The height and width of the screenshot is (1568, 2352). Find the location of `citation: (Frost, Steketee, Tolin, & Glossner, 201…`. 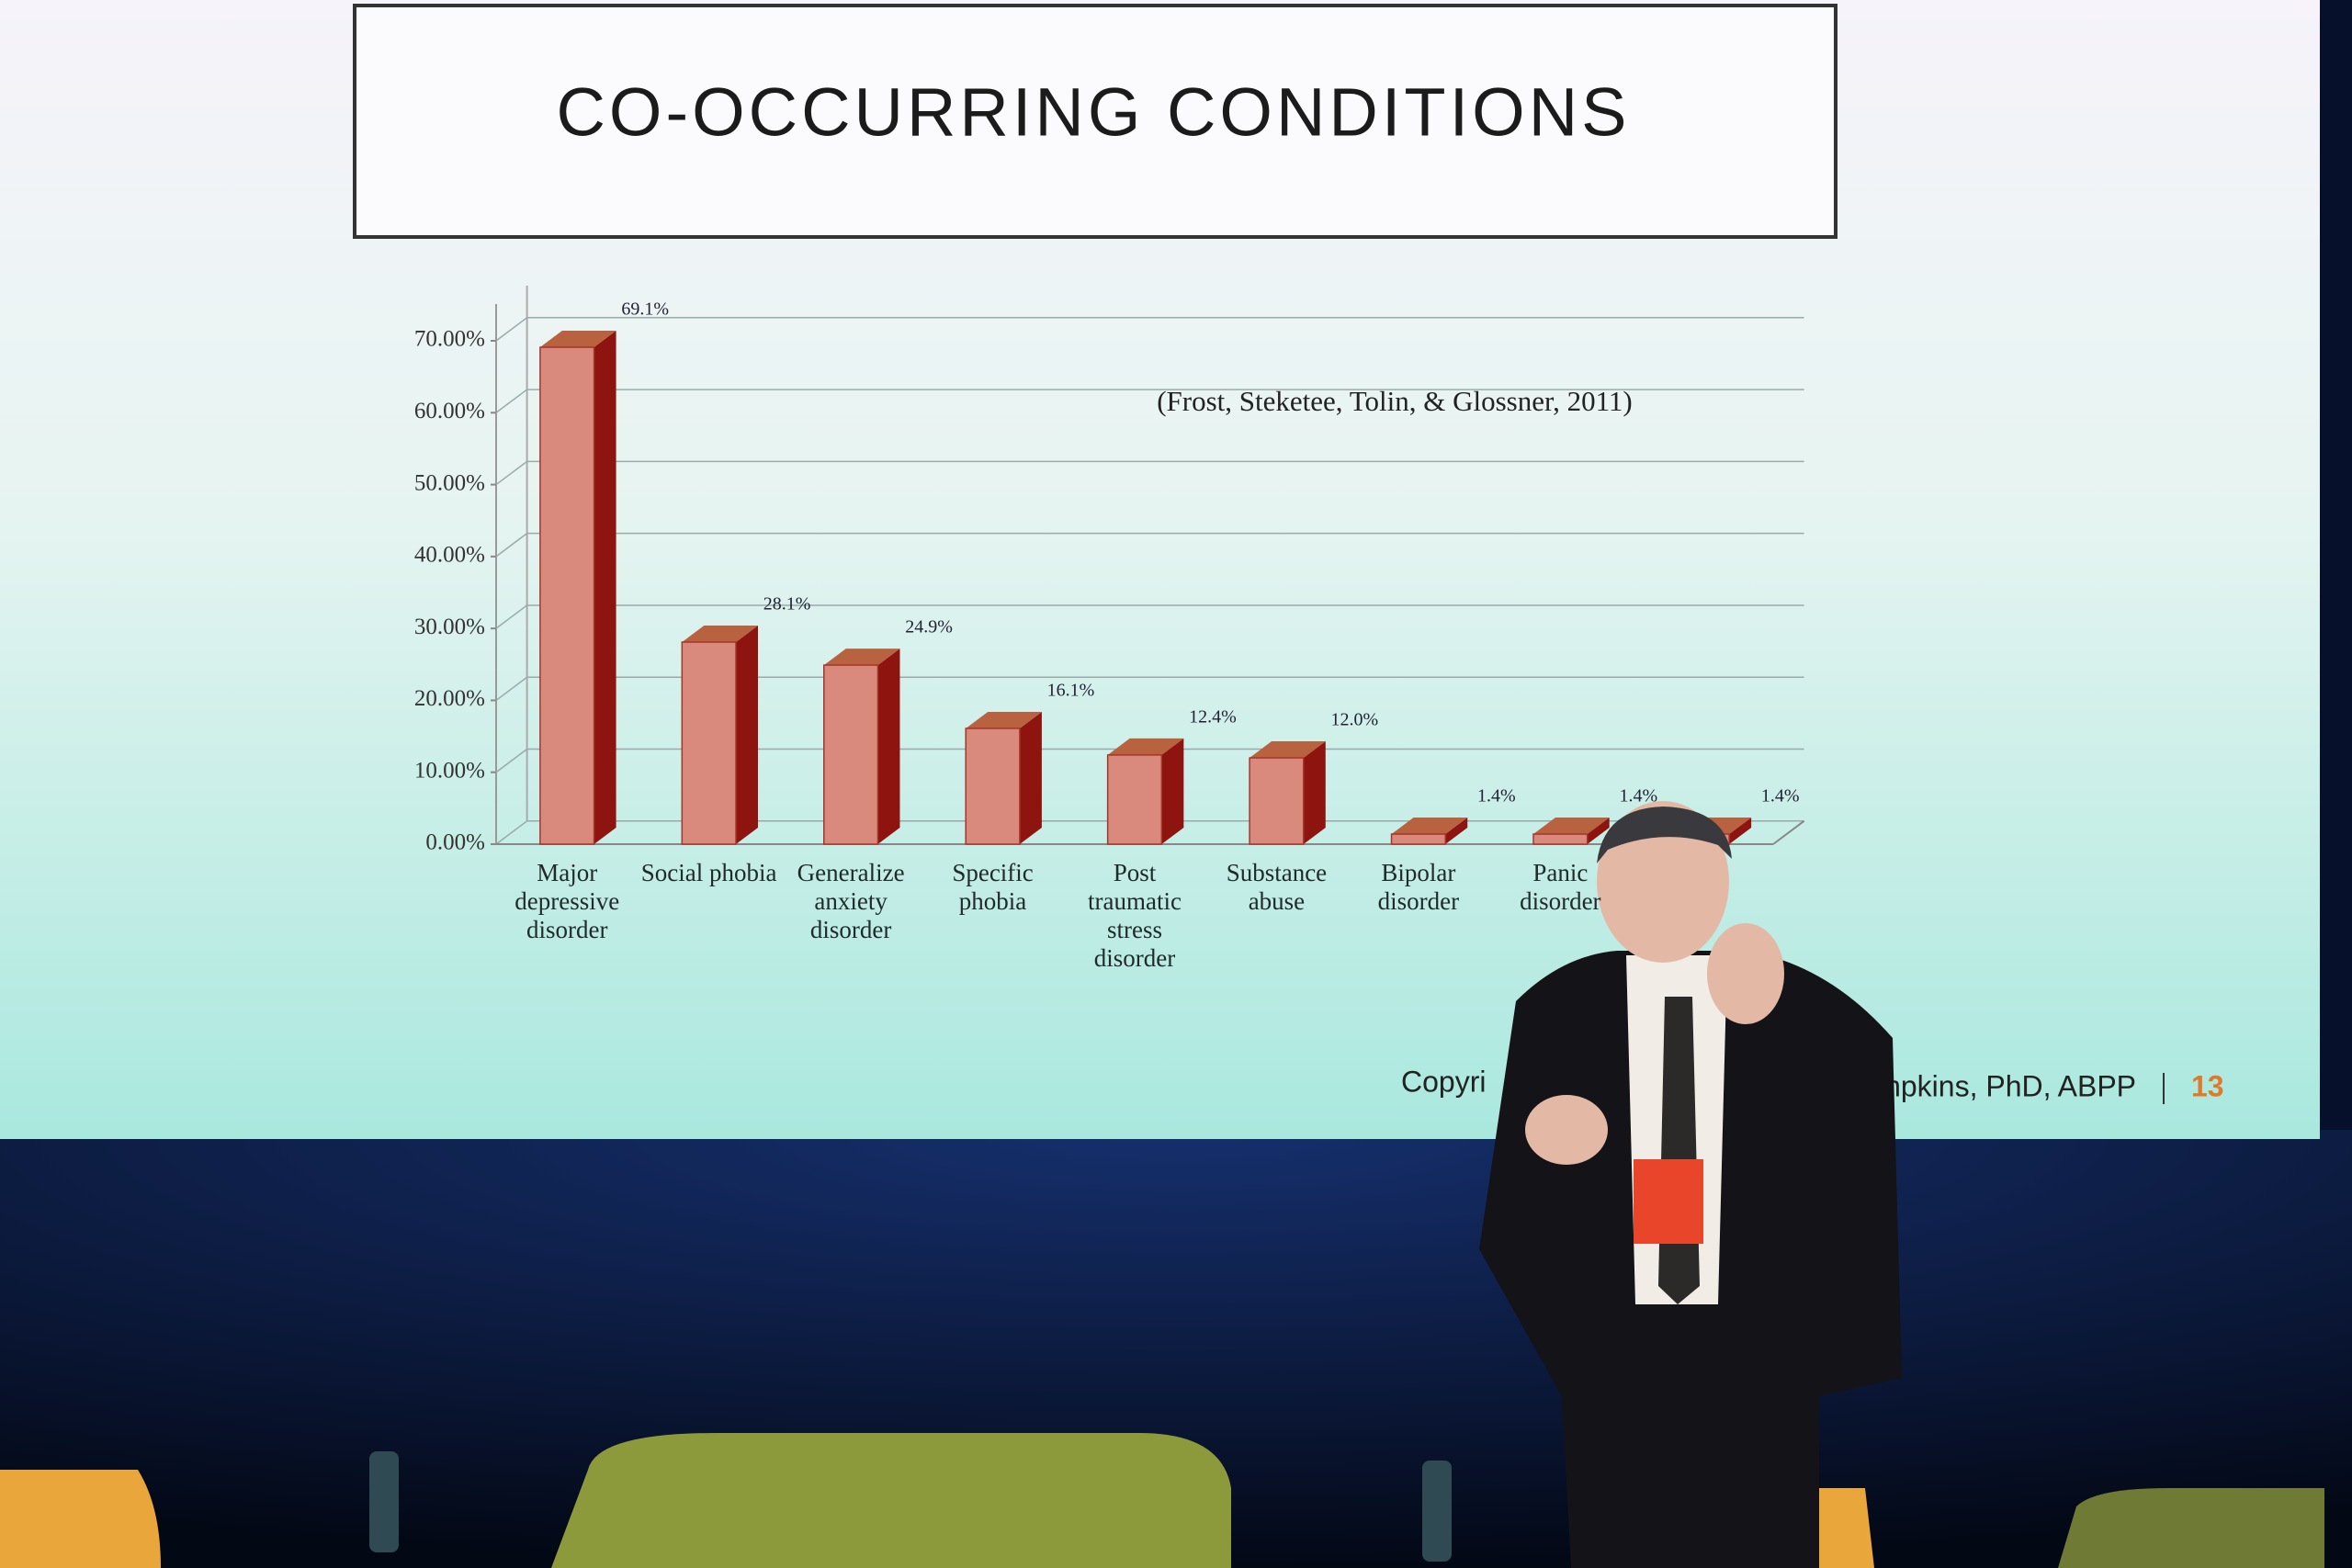

citation: (Frost, Steketee, Tolin, & Glossner, 201… is located at coordinates (1395, 401).